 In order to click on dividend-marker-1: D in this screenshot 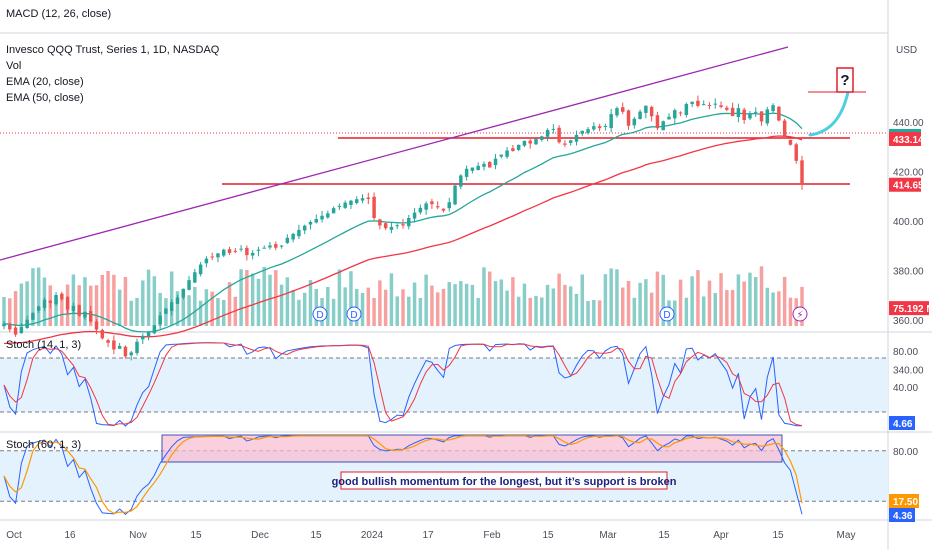, I will do `click(320, 314)`.